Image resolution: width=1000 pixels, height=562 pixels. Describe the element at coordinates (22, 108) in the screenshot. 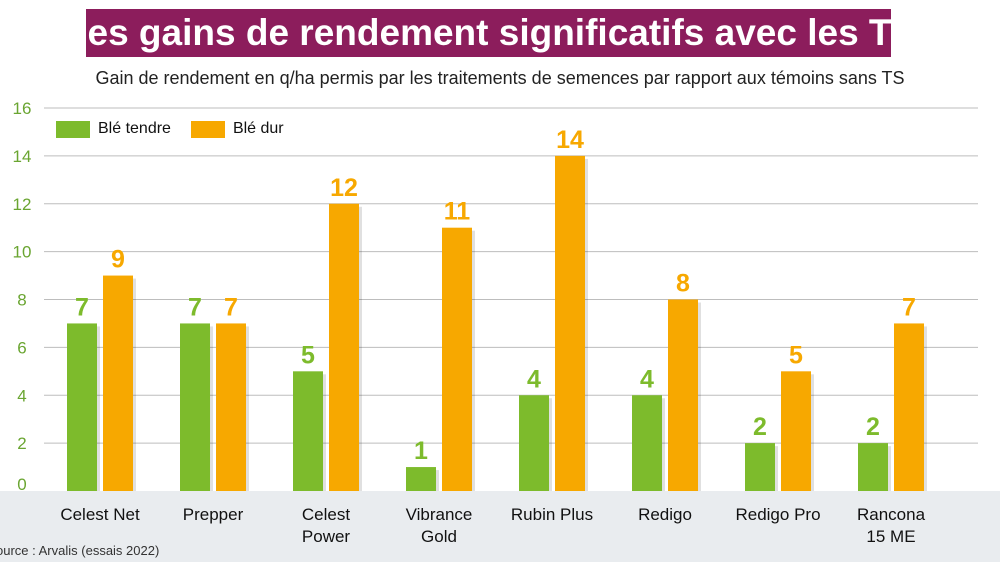

I see `y-tick-label: 16` at that location.